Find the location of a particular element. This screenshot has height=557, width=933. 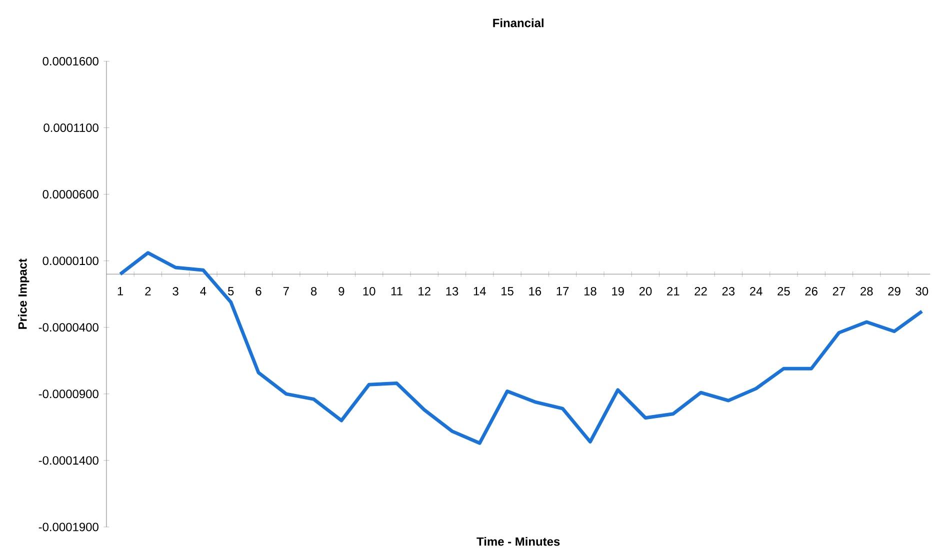

x-tick-label: 1 is located at coordinates (121, 291).